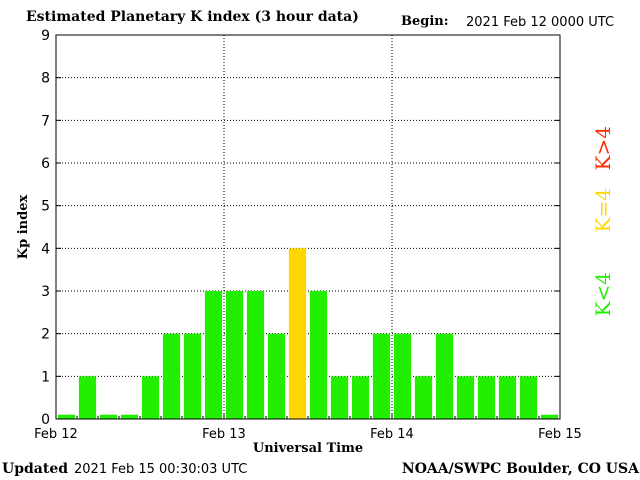 The width and height of the screenshot is (640, 480). I want to click on y-tick-label: 3, so click(45, 292).